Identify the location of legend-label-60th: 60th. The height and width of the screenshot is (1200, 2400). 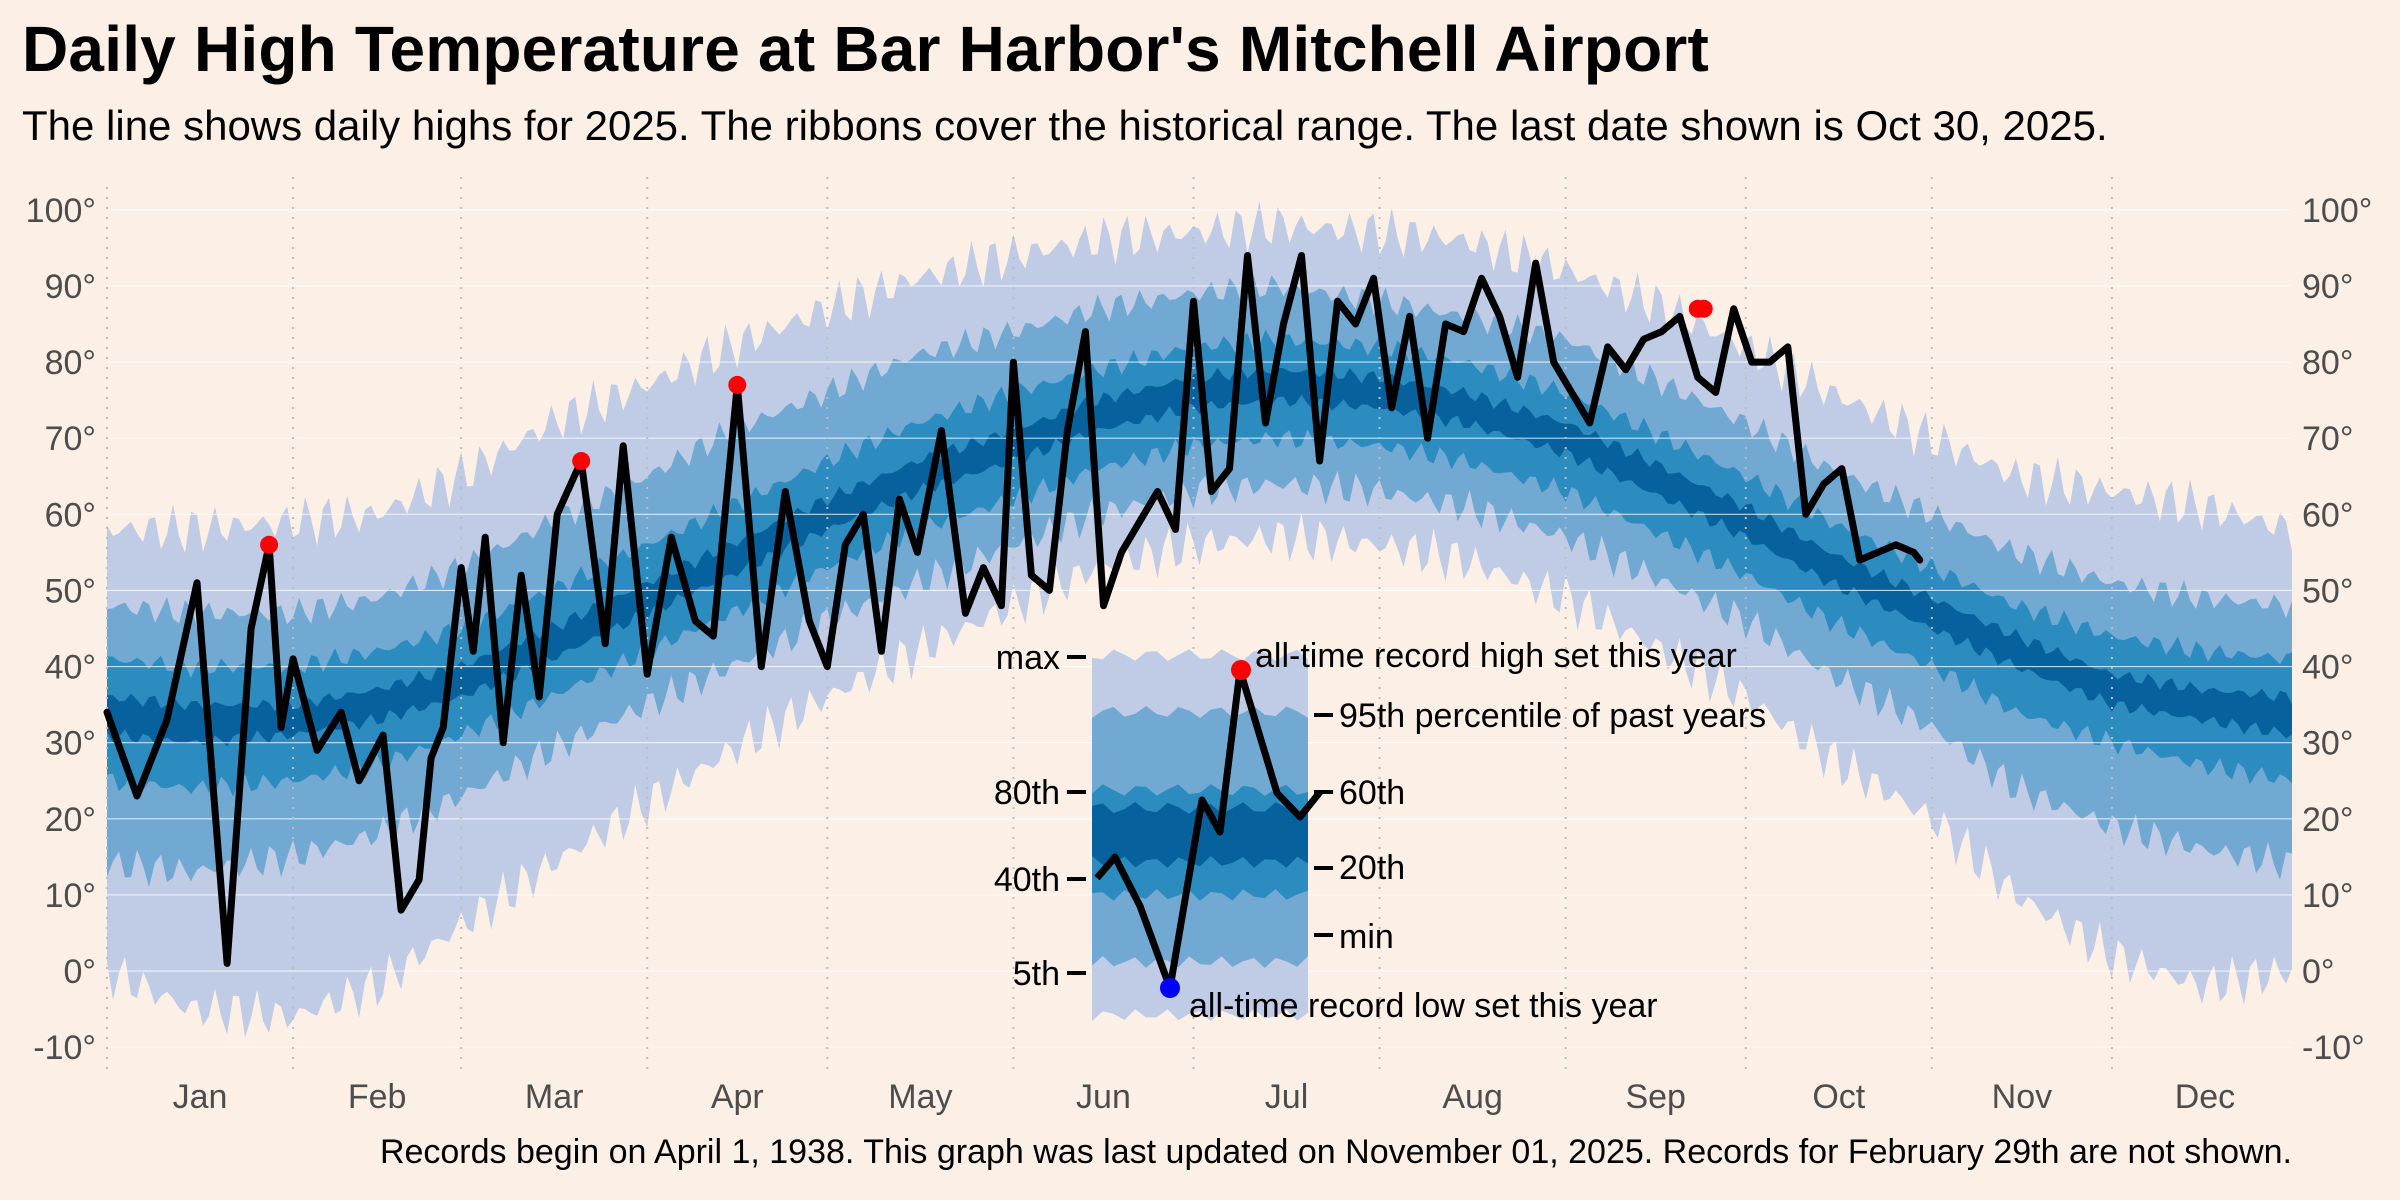
(1372, 793).